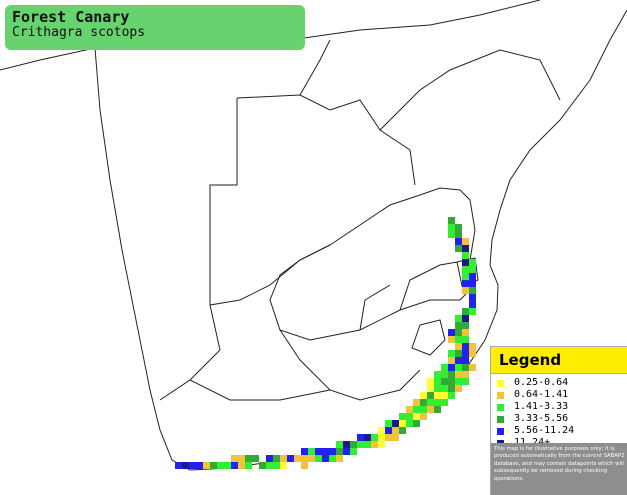  I want to click on legend-entry: 0.64-1.41, so click(559, 395).